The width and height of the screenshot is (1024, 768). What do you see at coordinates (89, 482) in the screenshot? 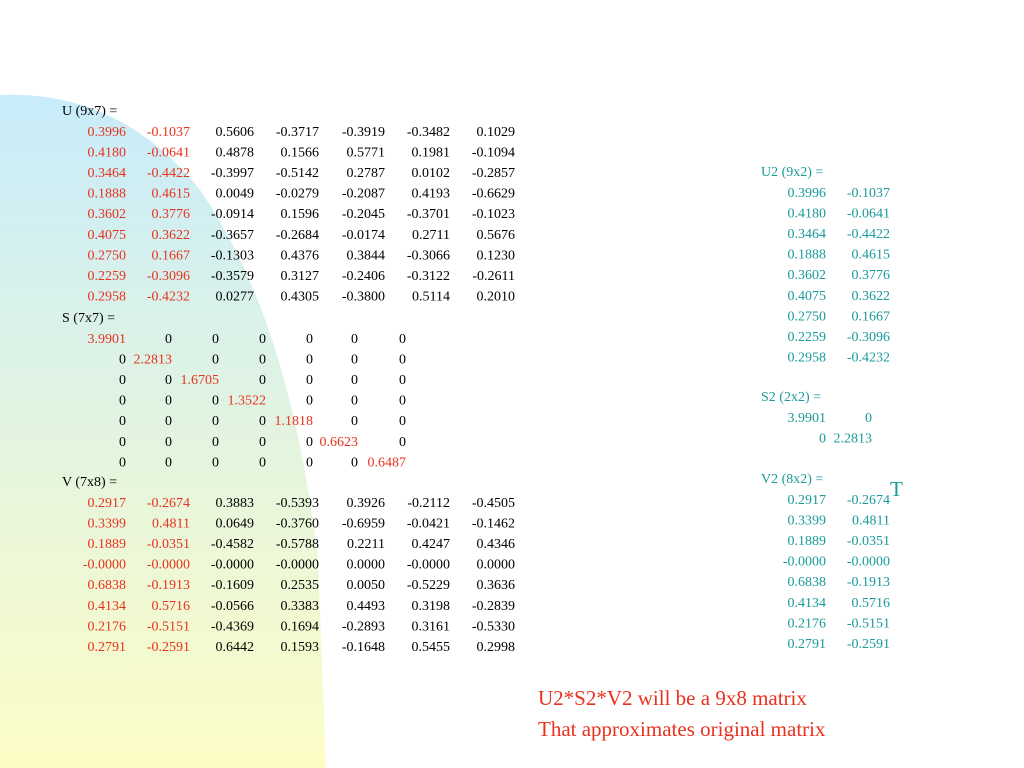
I see `matrix-label: V (7x8) =` at bounding box center [89, 482].